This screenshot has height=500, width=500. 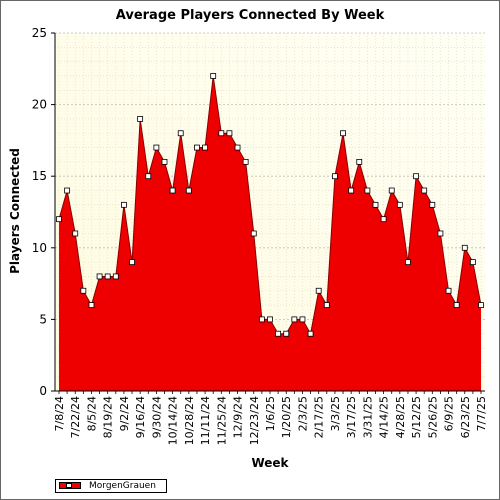 I want to click on y-tick-label: 25, so click(x=39, y=33).